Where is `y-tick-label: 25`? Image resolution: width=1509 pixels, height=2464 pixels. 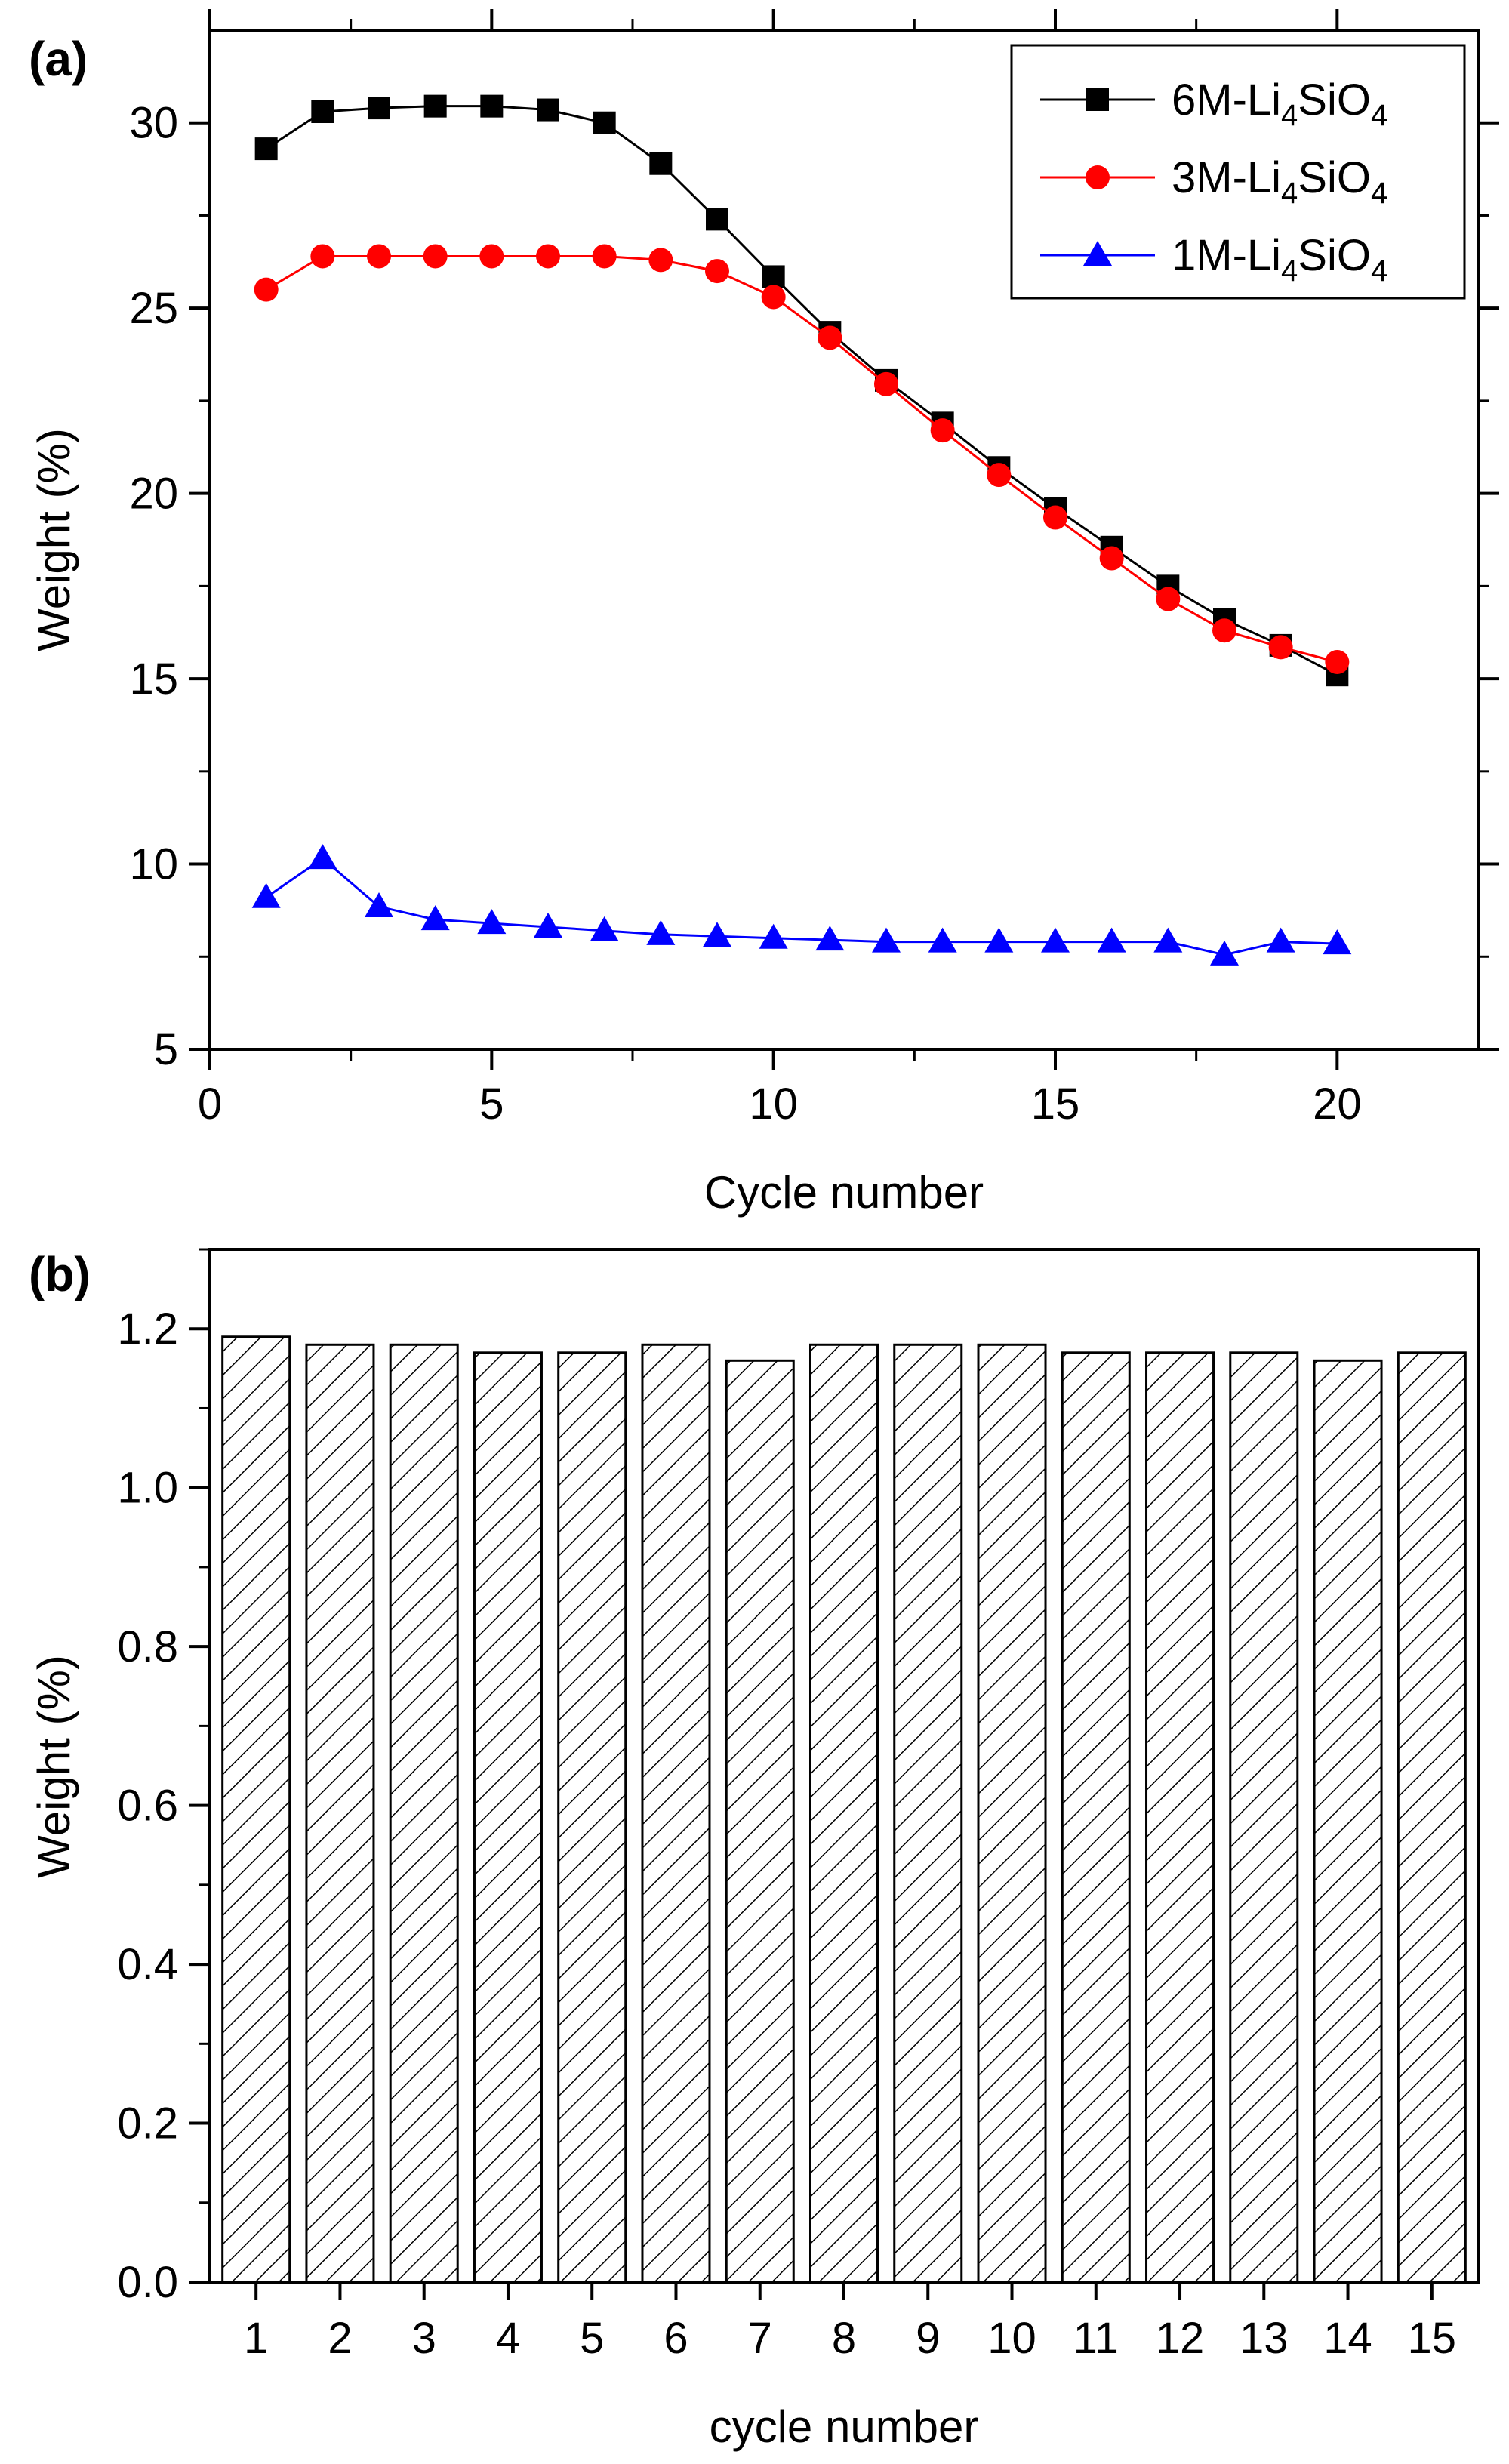
y-tick-label: 25 is located at coordinates (153, 308).